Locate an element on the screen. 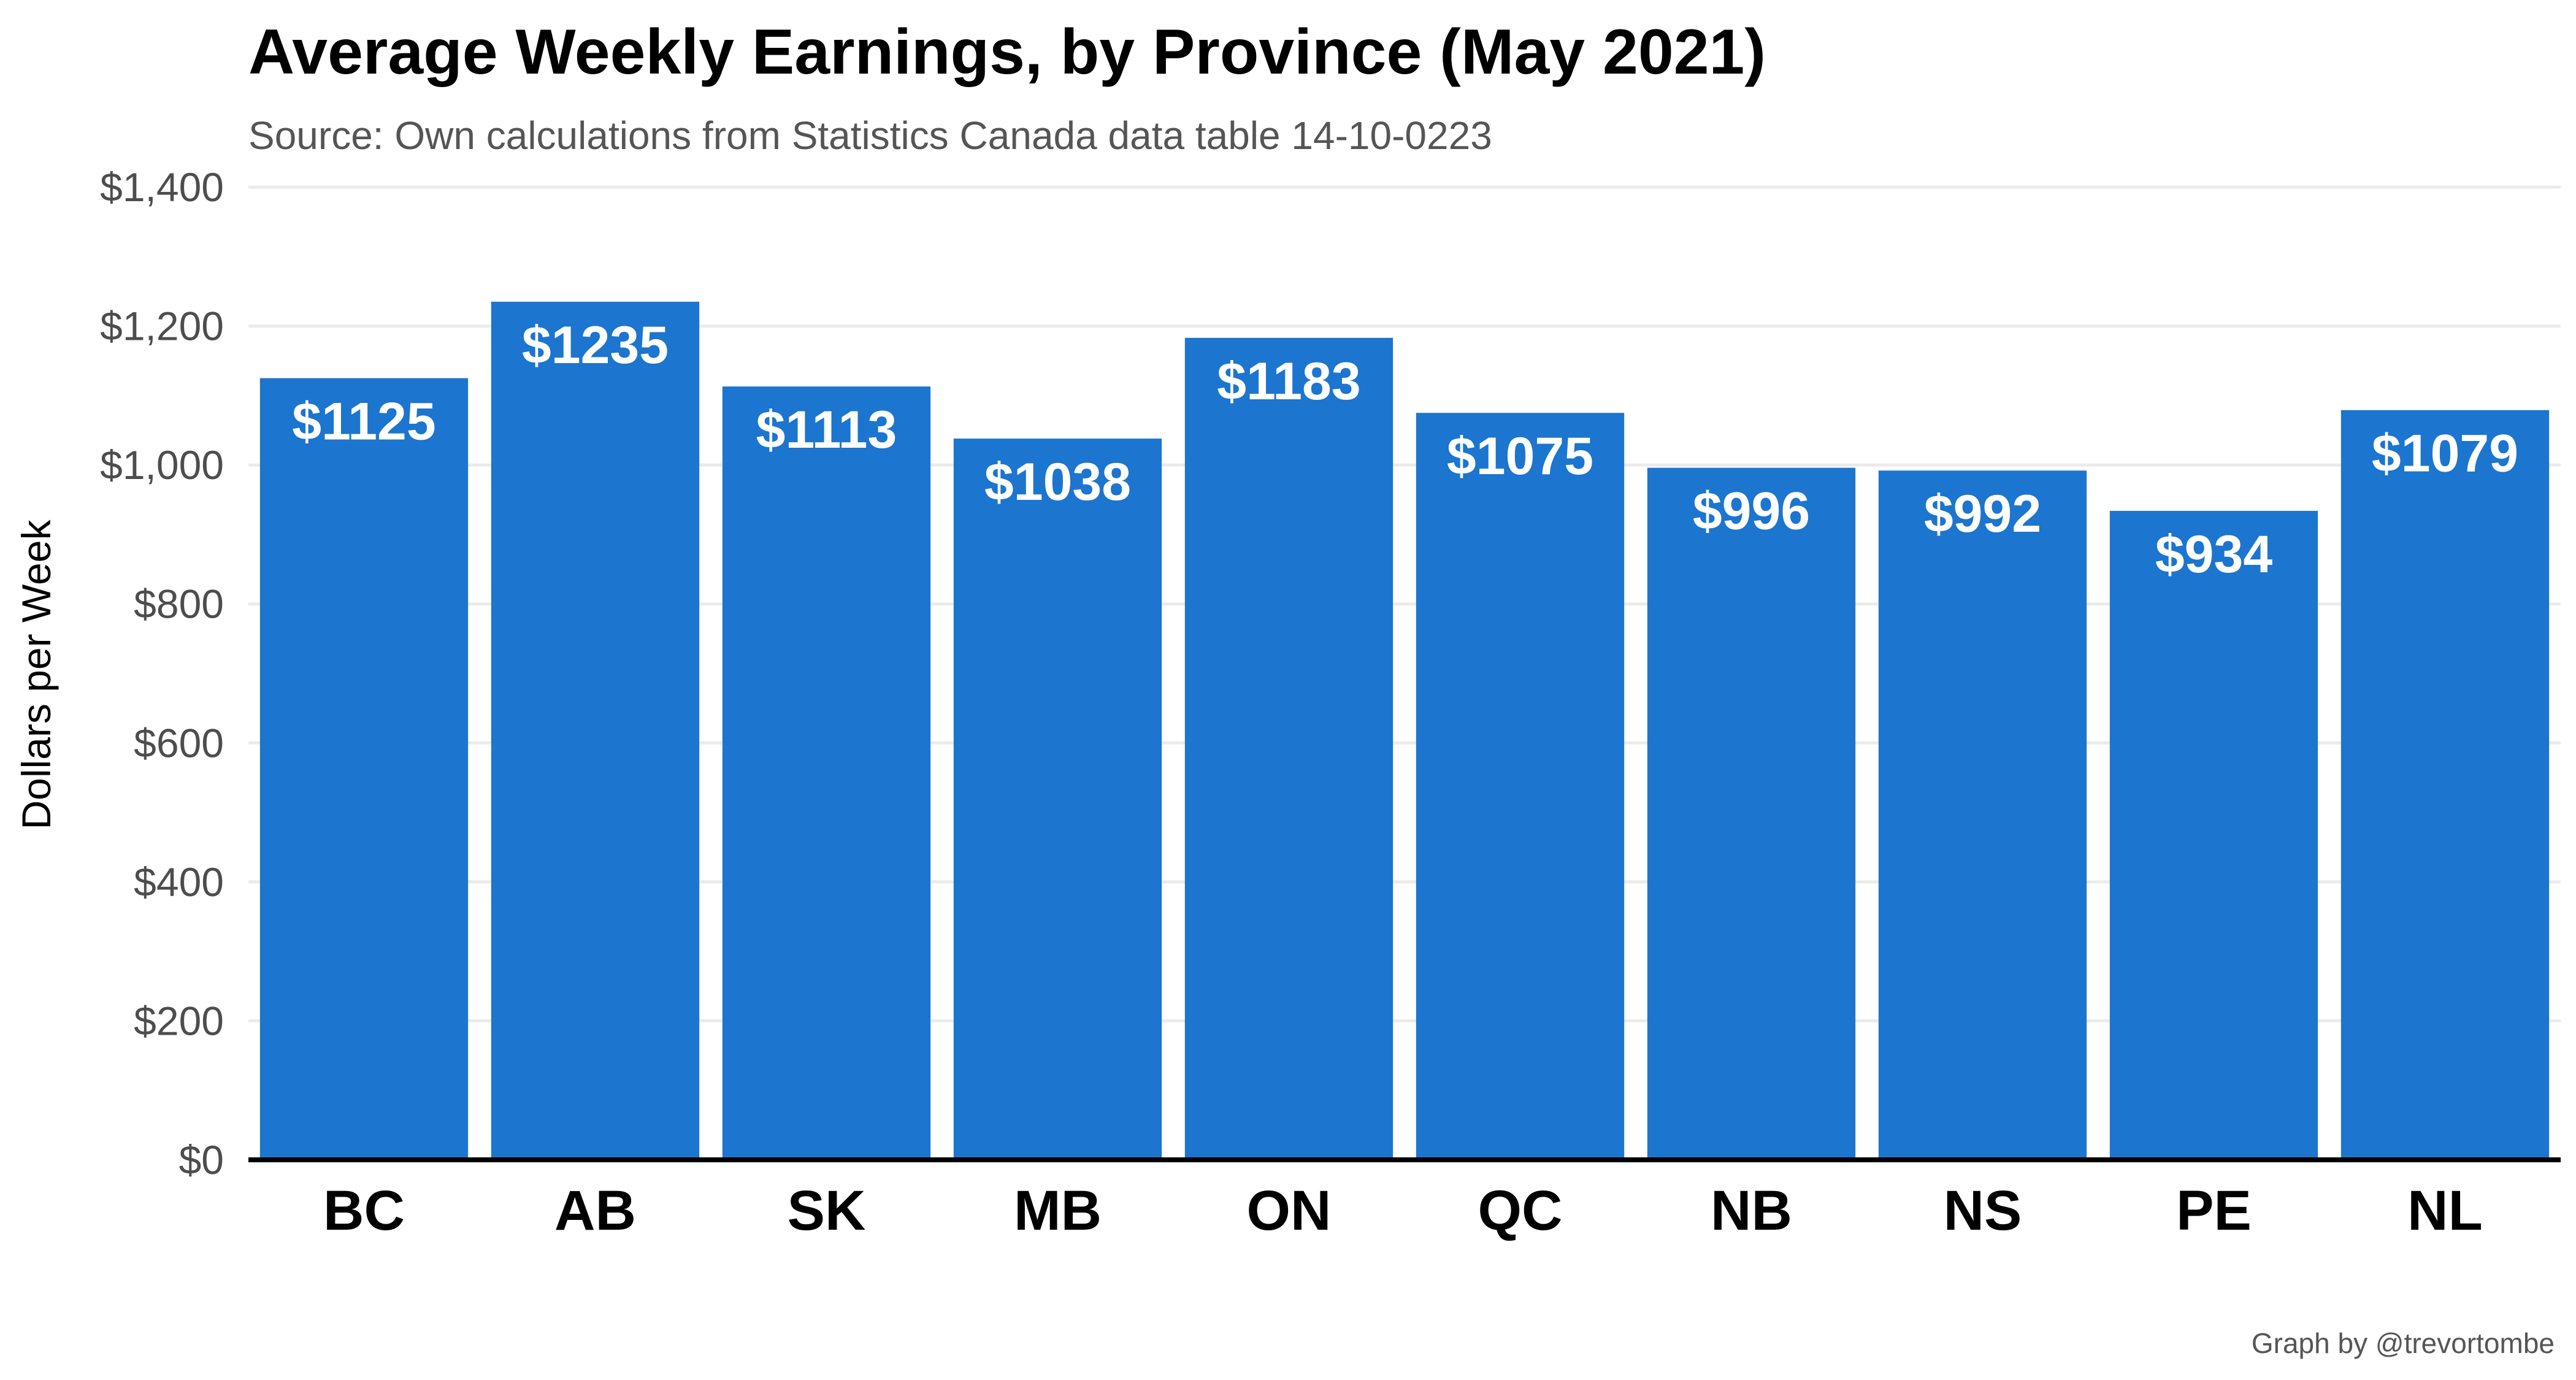 This screenshot has width=2576, height=1380. x-tick-label-qc: QC is located at coordinates (1520, 1210).